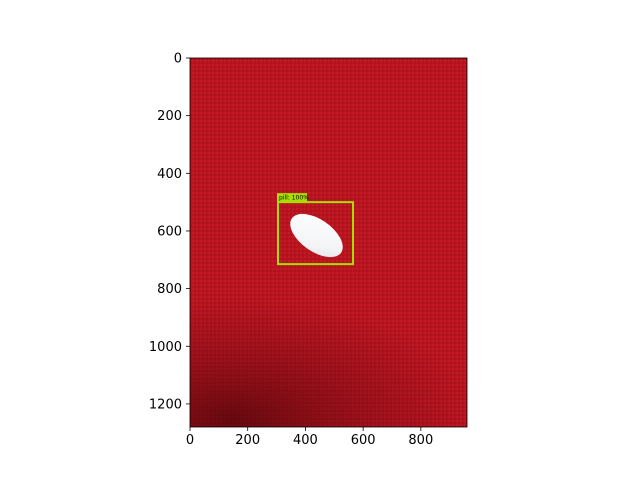 This screenshot has height=480, width=640. I want to click on x-axis: 0 200 400 600 800, so click(309, 437).